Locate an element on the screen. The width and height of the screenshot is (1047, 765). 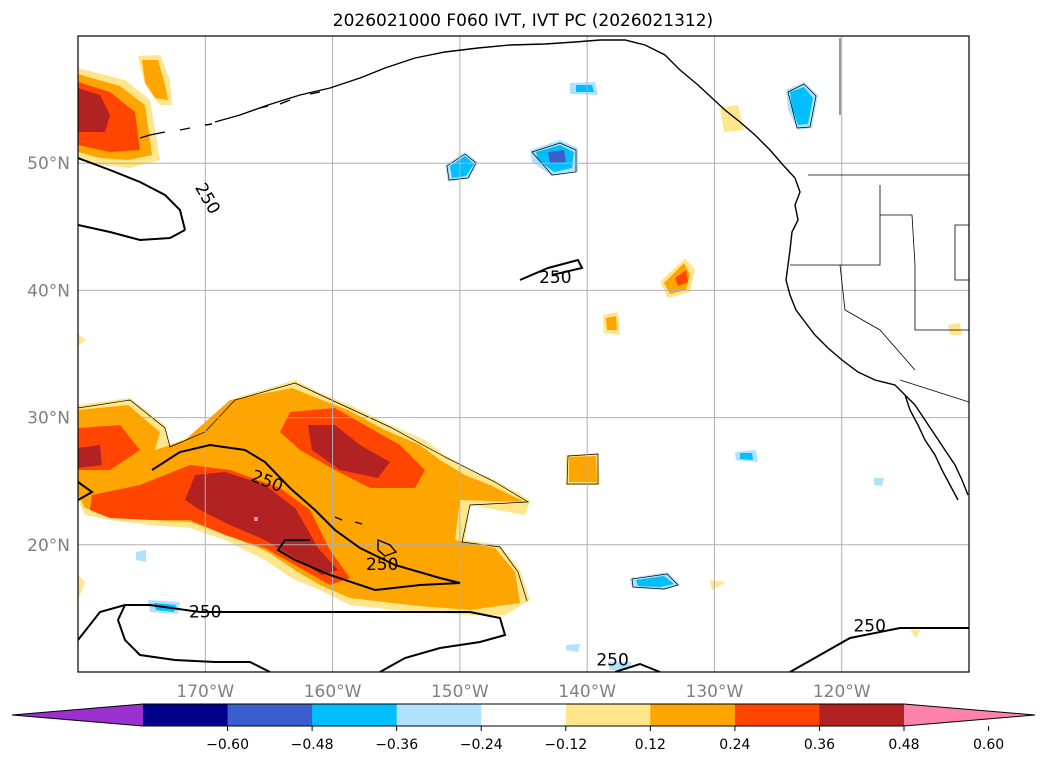
colorbar-tick-label: −0.36 is located at coordinates (396, 745).